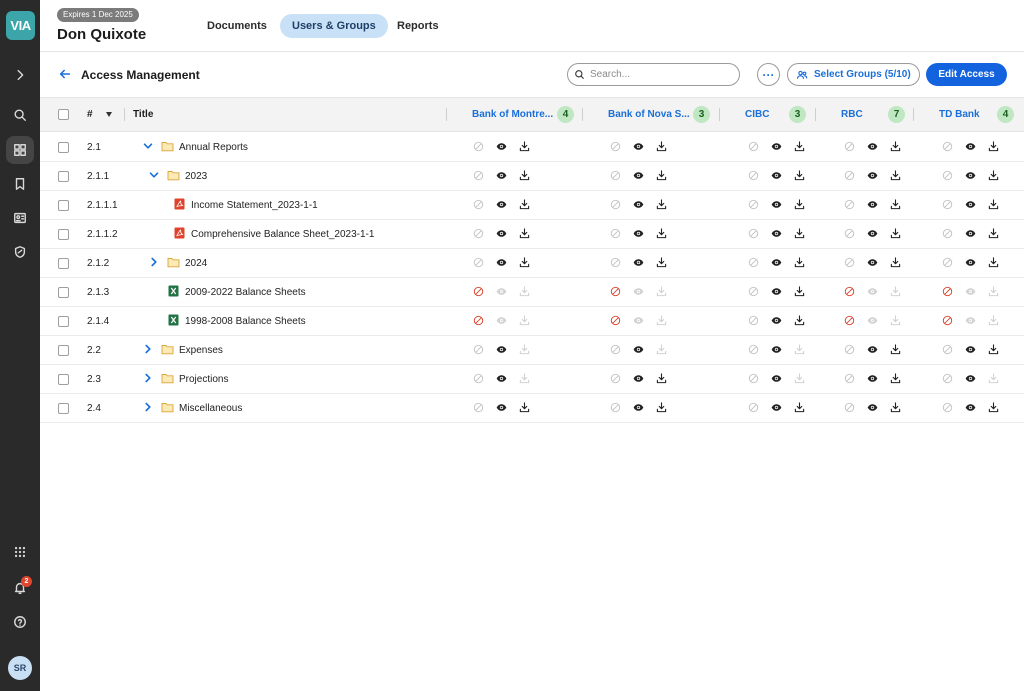 This screenshot has height=691, width=1024. I want to click on table-row: 2.1.4 1998-2008 Balance Sheets, so click(532, 321).